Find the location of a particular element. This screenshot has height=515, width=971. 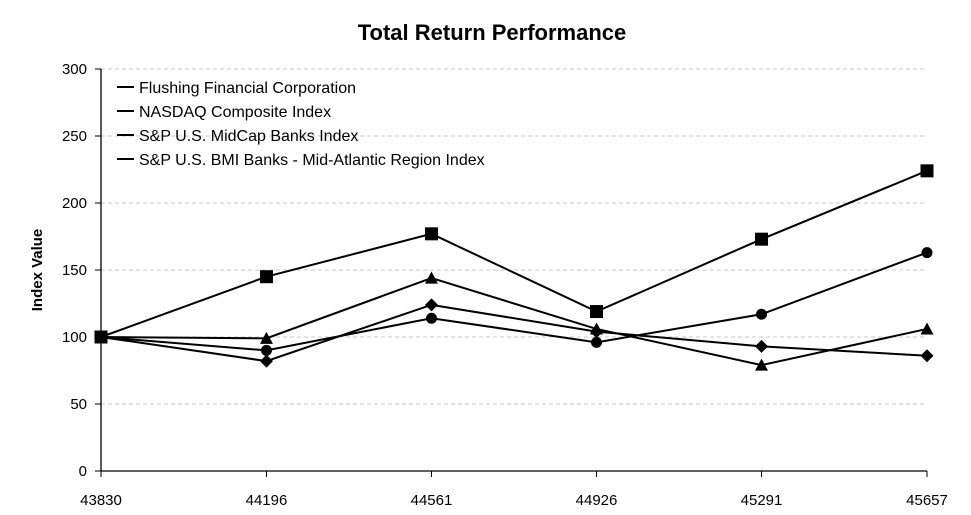

y-tick-label: 0 is located at coordinates (83, 471).